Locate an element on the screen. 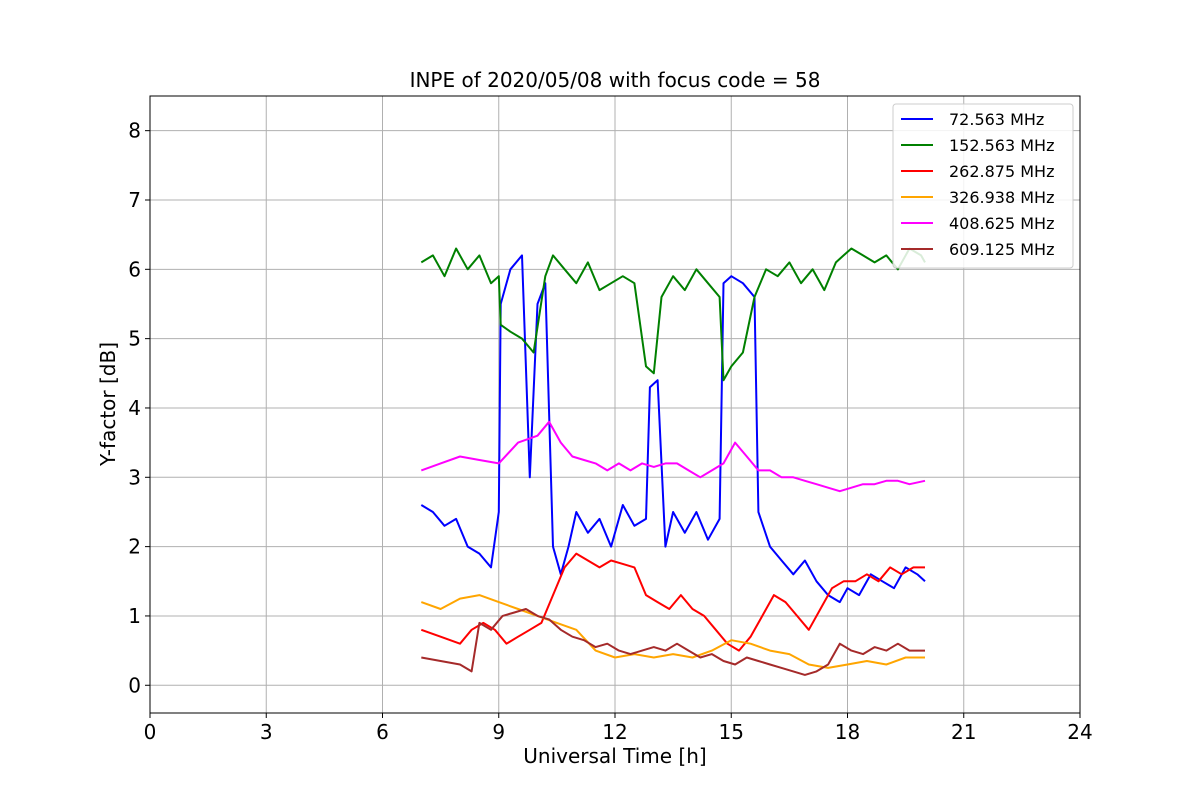  legend-label: 408.625 MHz is located at coordinates (1001, 223).